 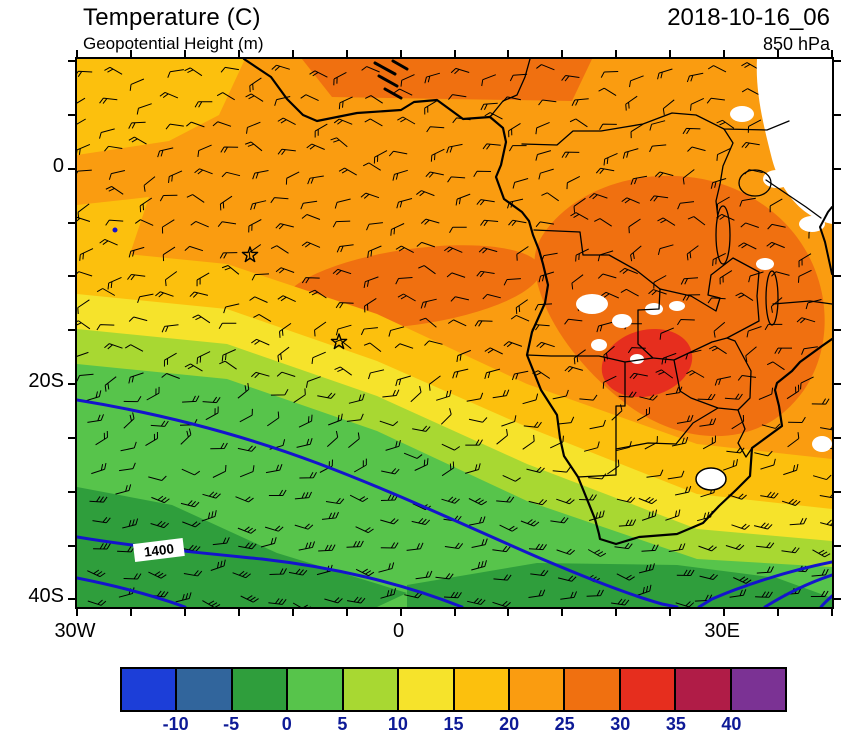 I want to click on border-botswana-southafrica, so click(x=667, y=428).